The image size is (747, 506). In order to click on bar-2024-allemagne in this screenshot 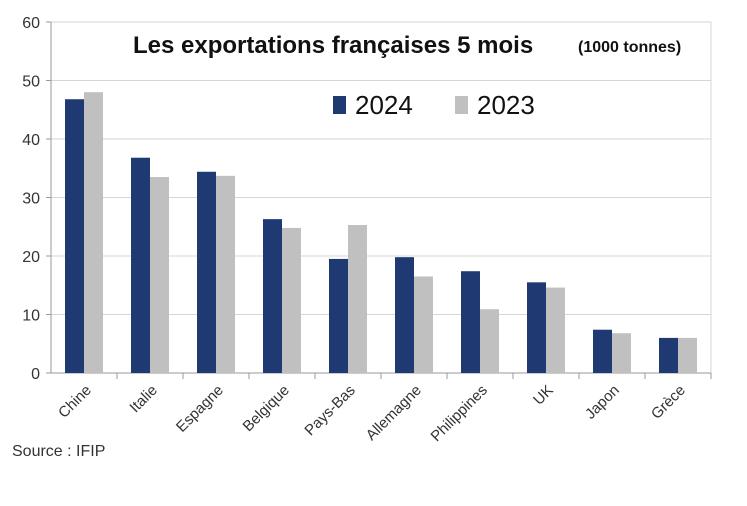, I will do `click(404, 315)`.